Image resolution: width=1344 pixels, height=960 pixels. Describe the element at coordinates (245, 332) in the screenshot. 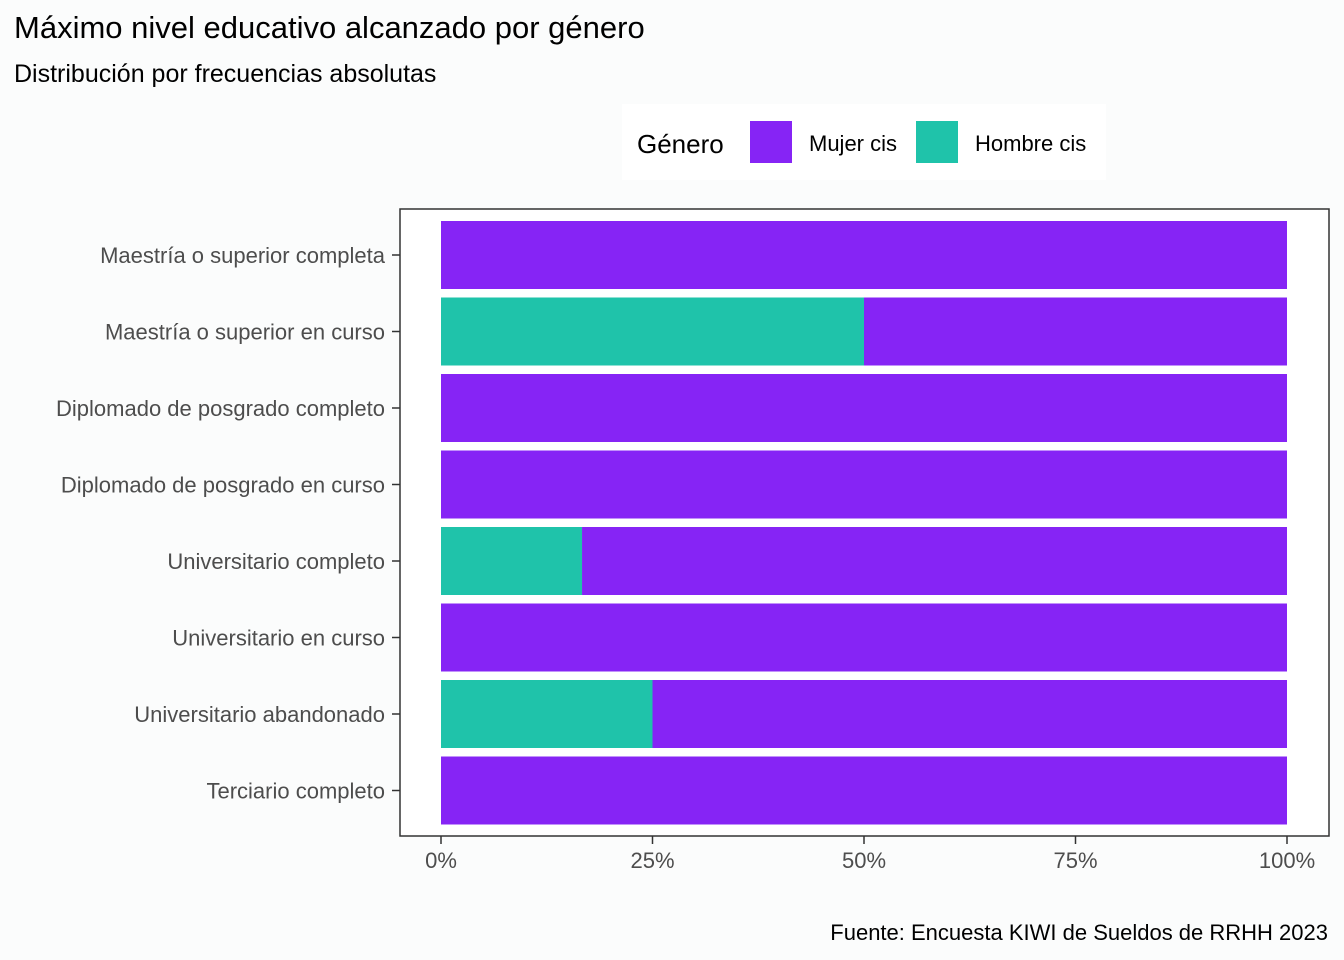

I see `y-tick-label: Maestría o superior en curso` at that location.